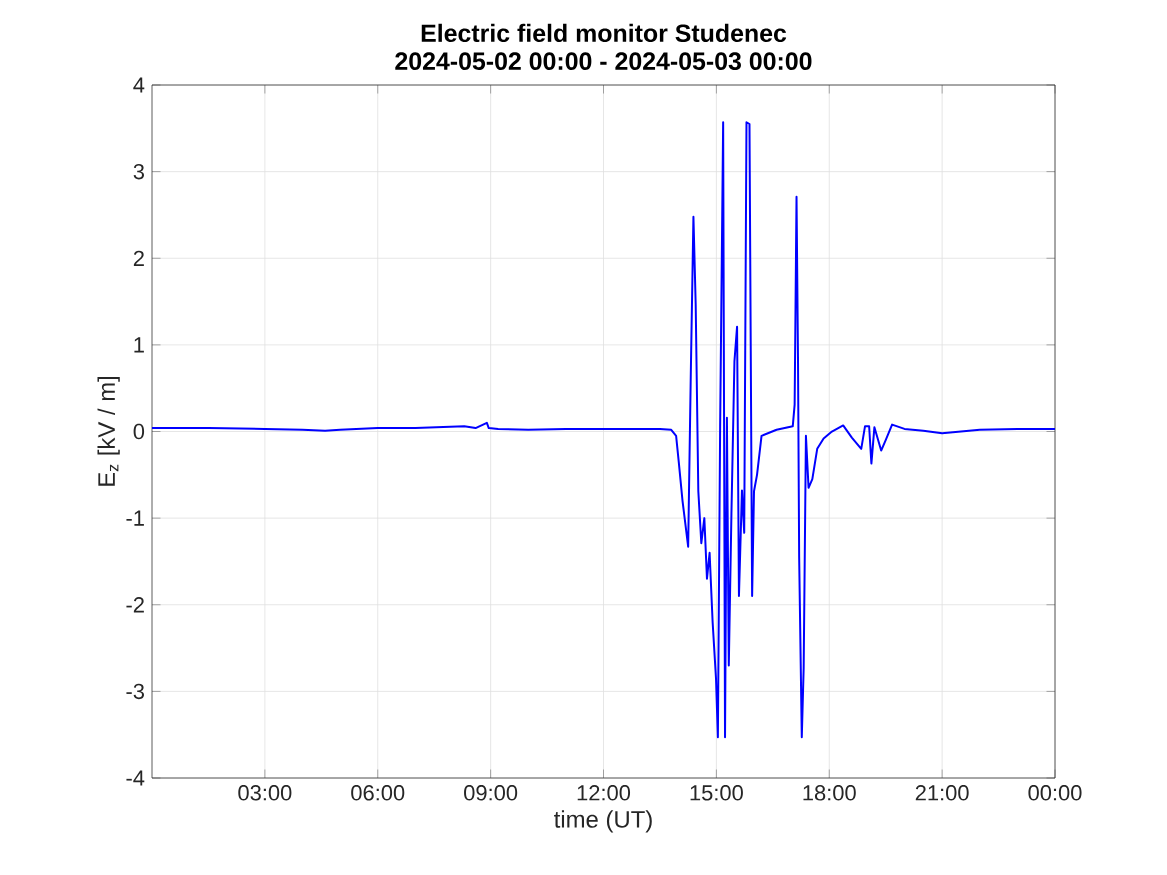 This screenshot has width=1167, height=875. What do you see at coordinates (604, 793) in the screenshot?
I see `x-tick-label: 12:00` at bounding box center [604, 793].